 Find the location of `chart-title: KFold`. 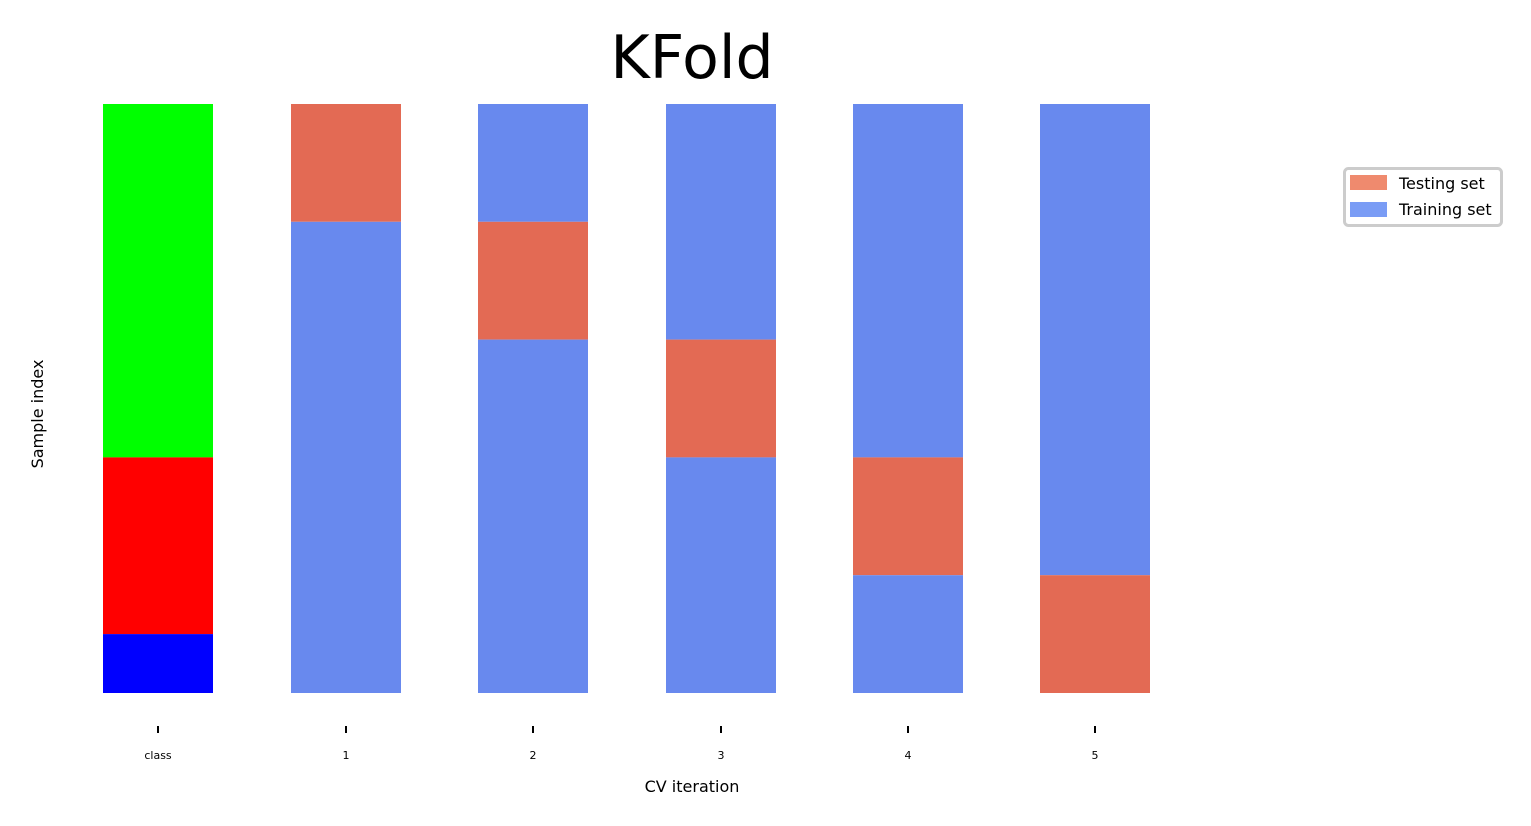

chart-title: KFold is located at coordinates (691, 58).